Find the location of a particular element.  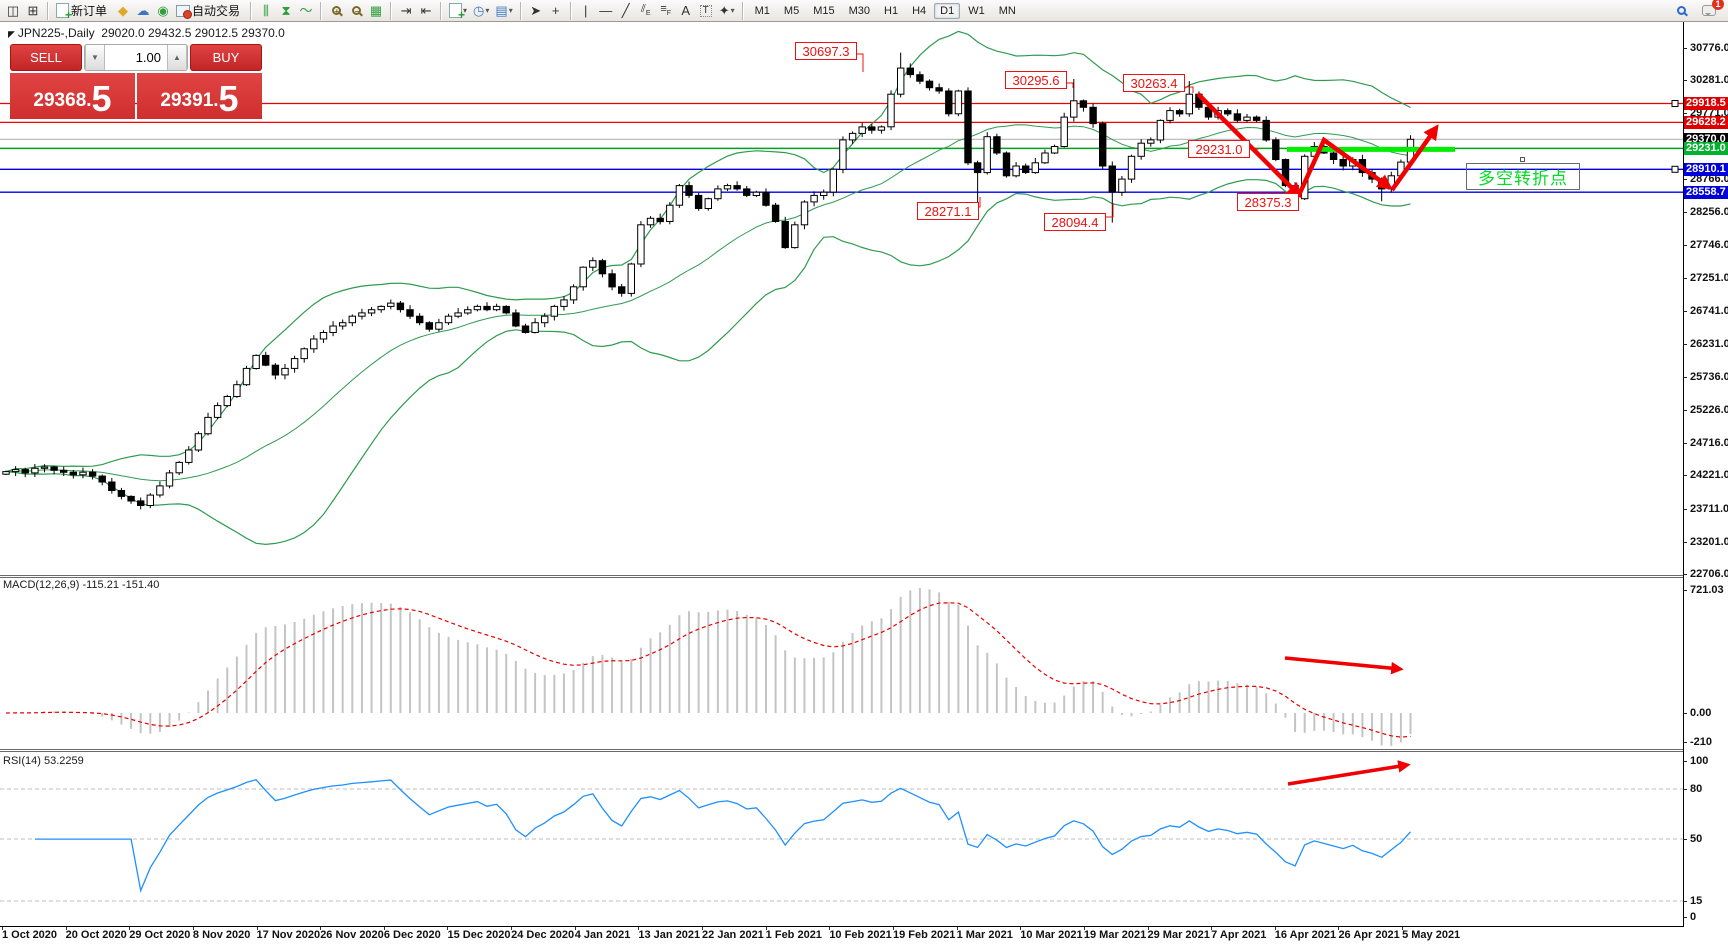

cursor-tool: ➤ is located at coordinates (536, 10).